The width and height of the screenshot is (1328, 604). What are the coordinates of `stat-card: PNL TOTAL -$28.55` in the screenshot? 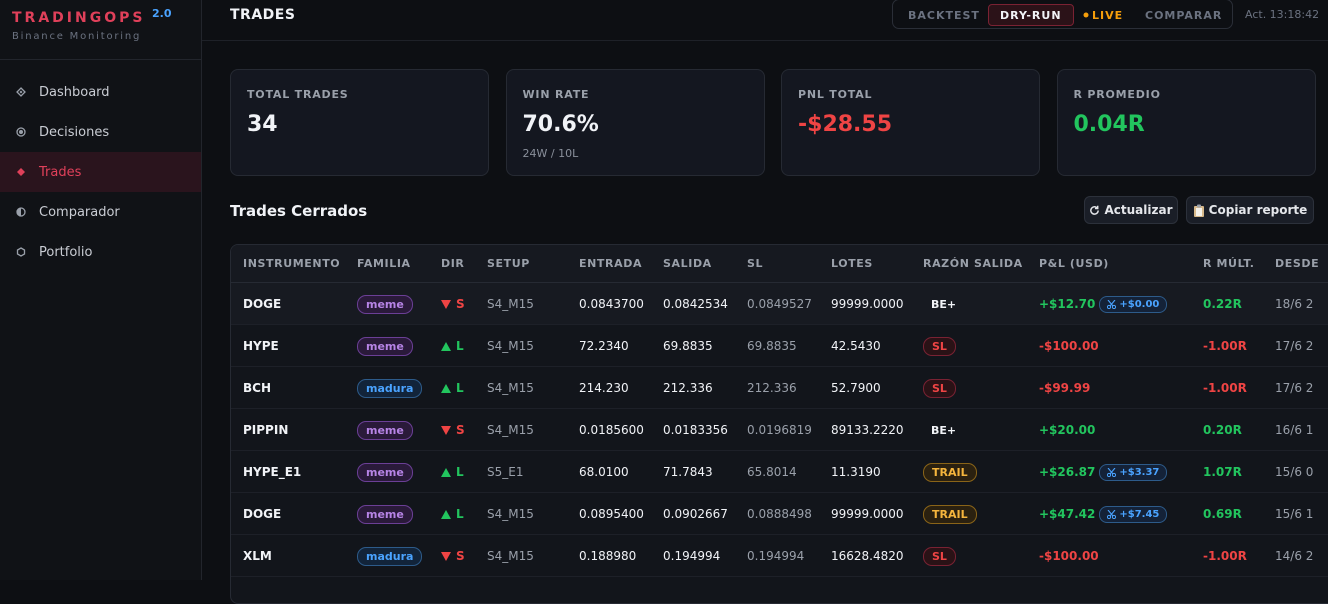 It's located at (910, 122).